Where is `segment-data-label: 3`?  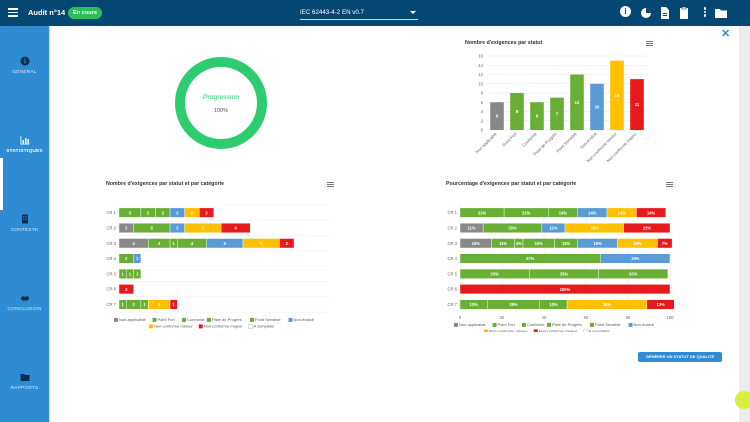
segment-data-label: 3 is located at coordinates (159, 304).